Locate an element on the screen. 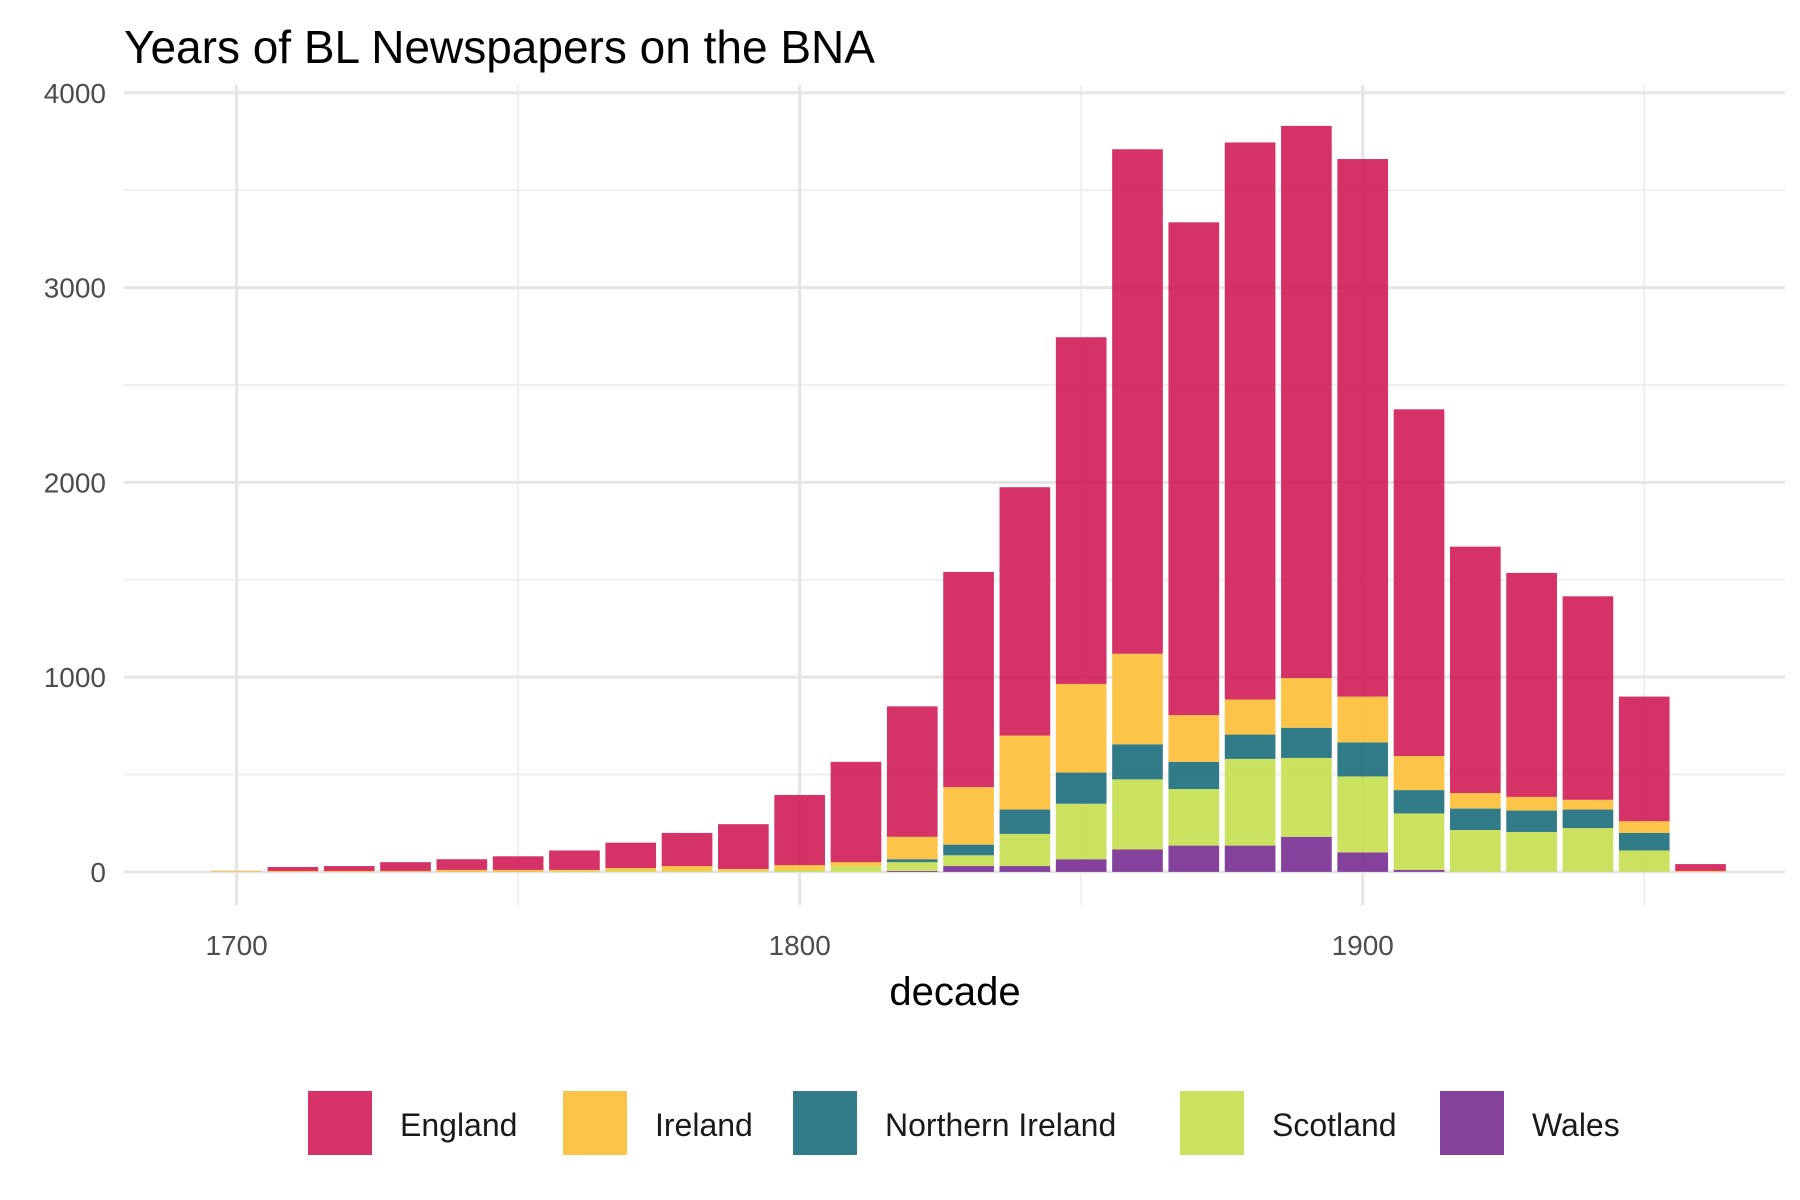 The width and height of the screenshot is (1800, 1200). legend-label-england: England is located at coordinates (458, 1125).